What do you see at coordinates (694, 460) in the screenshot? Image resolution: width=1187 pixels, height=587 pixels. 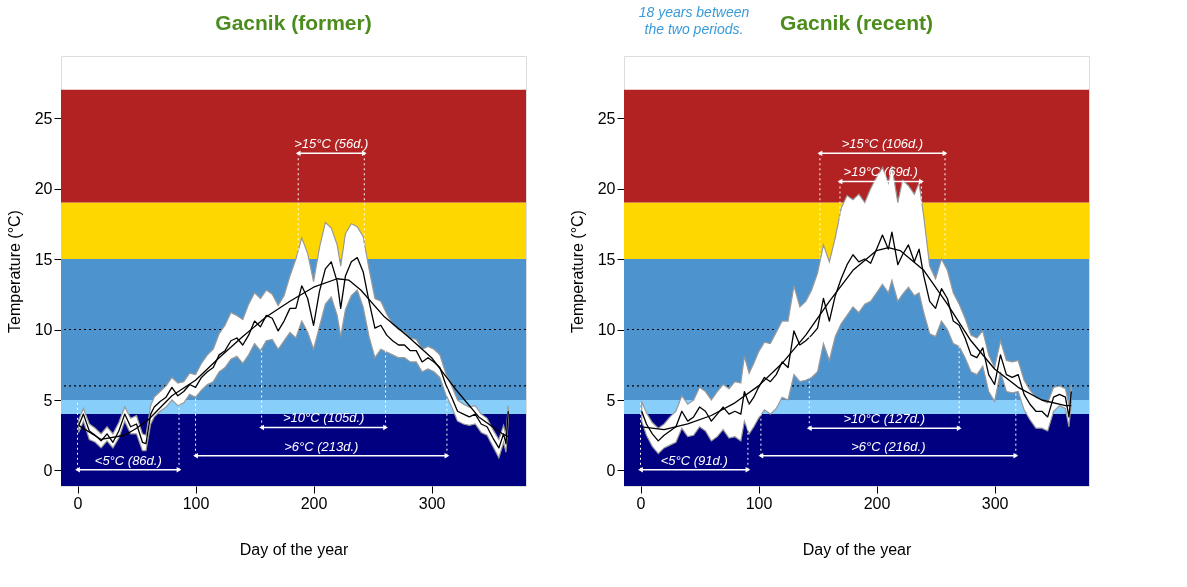 I see `annotation: <5°C (91d.)` at bounding box center [694, 460].